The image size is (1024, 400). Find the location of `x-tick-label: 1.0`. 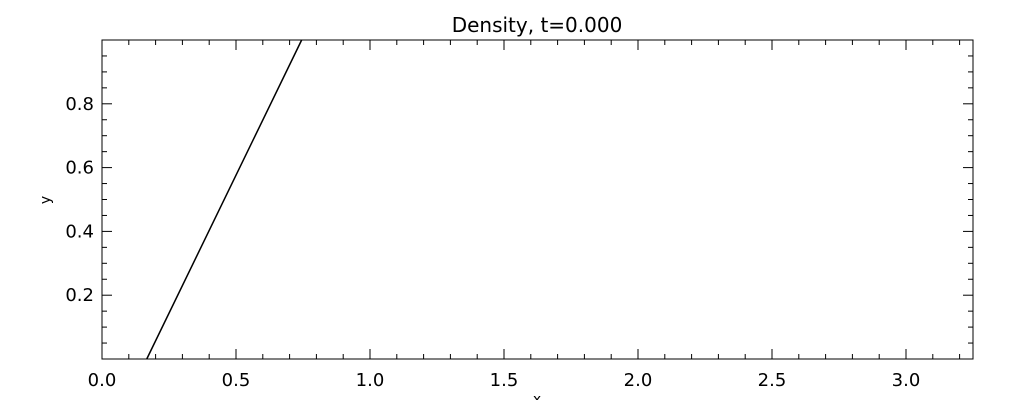

x-tick-label: 1.0 is located at coordinates (370, 380).